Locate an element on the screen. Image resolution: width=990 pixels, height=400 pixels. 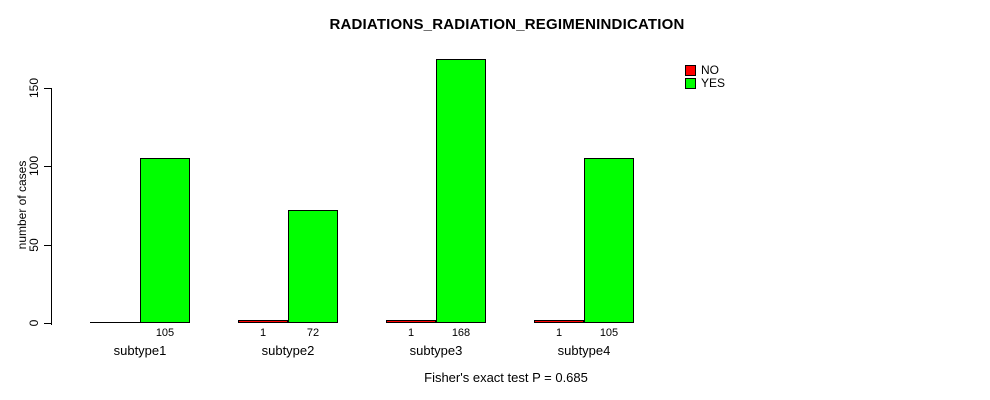
bar-no-subtype4 is located at coordinates (559, 321).